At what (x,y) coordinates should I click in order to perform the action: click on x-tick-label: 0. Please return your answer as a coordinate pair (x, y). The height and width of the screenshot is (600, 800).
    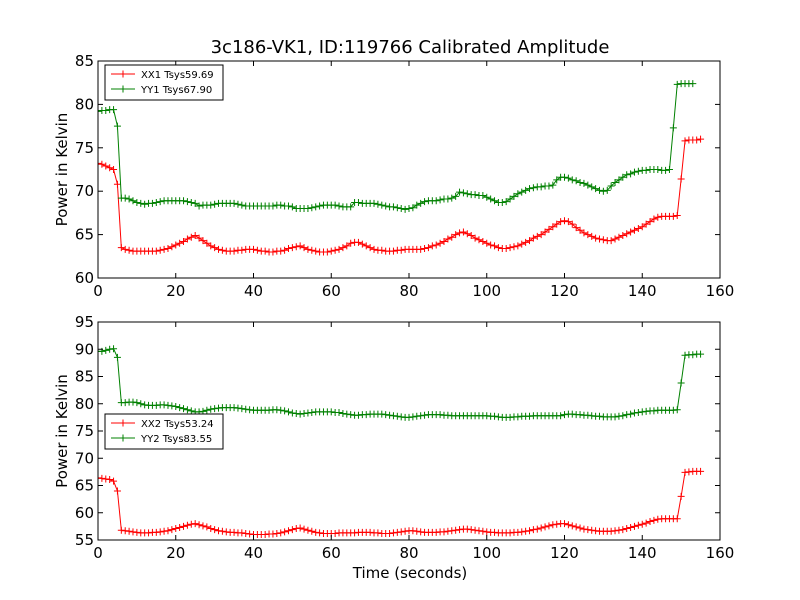
    Looking at the image, I should click on (98, 553).